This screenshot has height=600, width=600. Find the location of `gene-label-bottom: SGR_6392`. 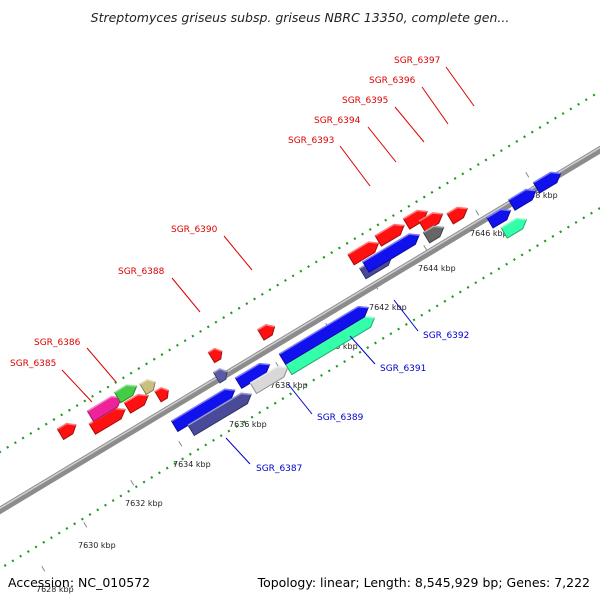

gene-label-bottom: SGR_6392 is located at coordinates (446, 336).